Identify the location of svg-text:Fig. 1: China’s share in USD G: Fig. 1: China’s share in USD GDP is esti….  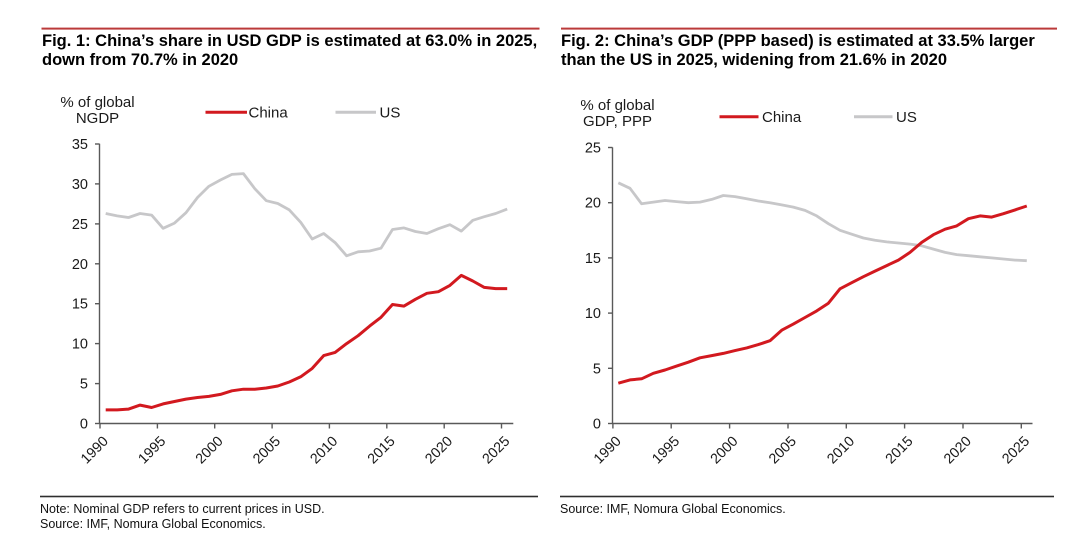
(289, 41).